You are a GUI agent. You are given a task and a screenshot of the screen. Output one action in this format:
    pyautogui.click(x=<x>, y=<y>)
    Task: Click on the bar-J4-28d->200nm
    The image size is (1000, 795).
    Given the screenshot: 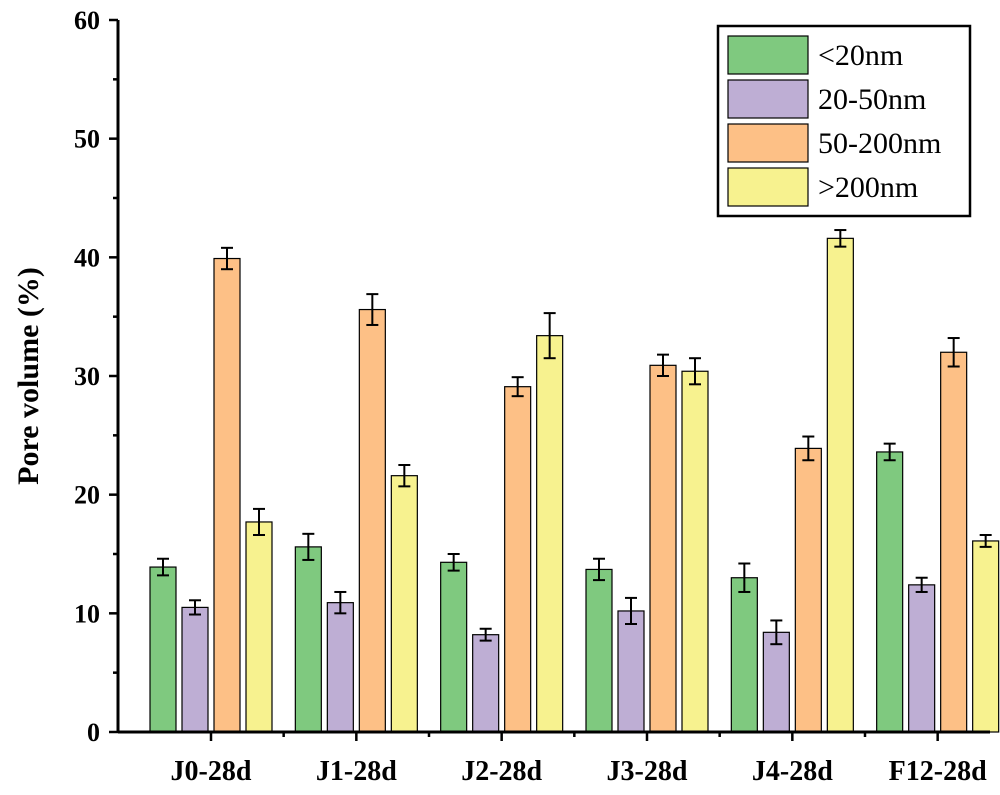 What is the action you would take?
    pyautogui.click(x=840, y=485)
    